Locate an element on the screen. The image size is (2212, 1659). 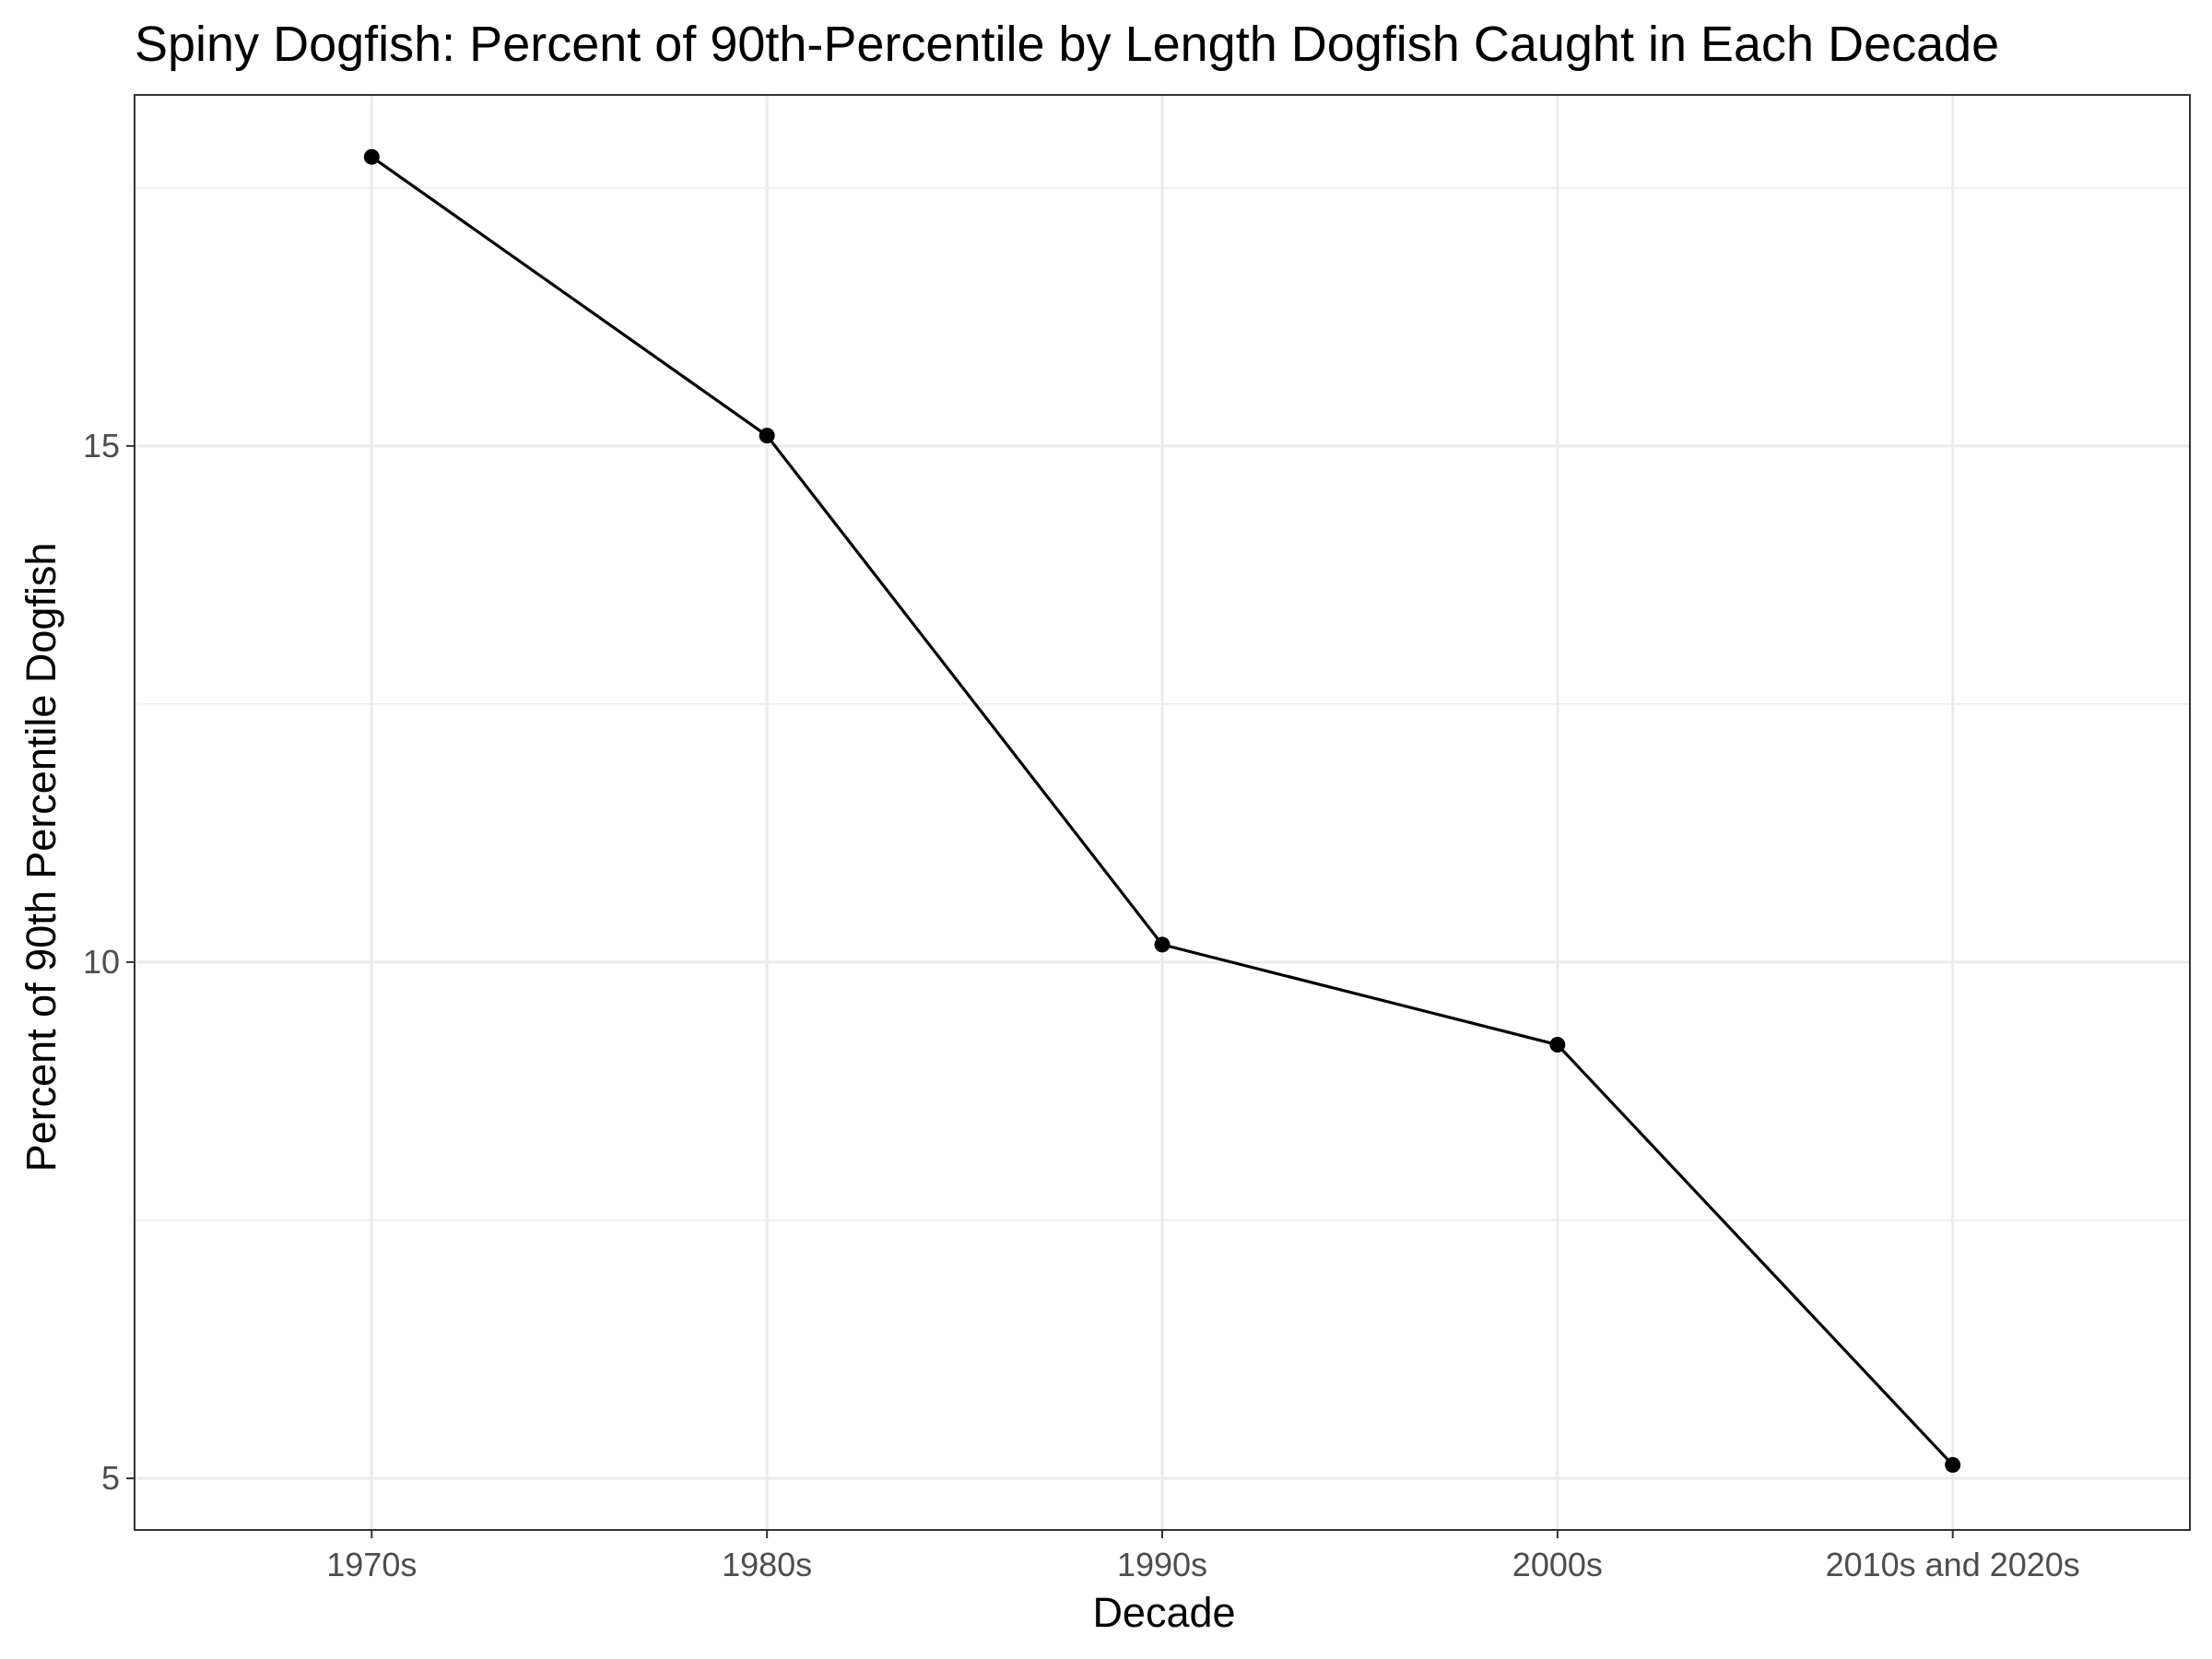
y-tick-label: 15 is located at coordinates (101, 446).